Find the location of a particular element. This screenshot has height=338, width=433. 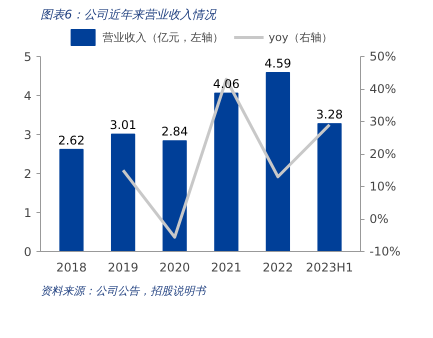

y-tick-label: 0 is located at coordinates (28, 252).